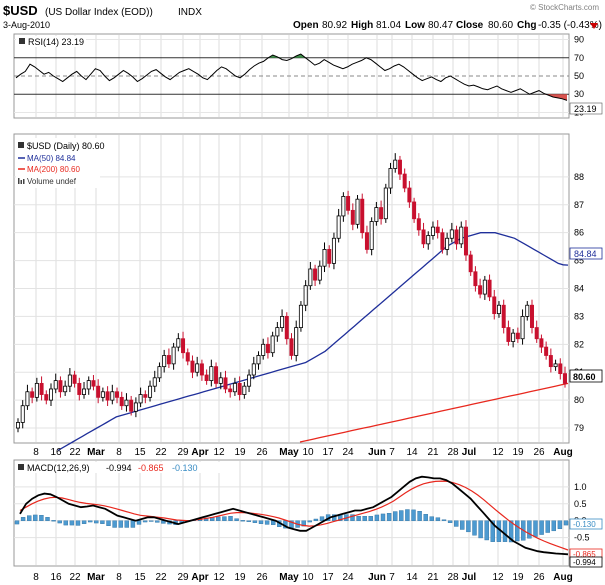  Describe the element at coordinates (579, 400) in the screenshot. I see `price-tick-80: 80` at that location.